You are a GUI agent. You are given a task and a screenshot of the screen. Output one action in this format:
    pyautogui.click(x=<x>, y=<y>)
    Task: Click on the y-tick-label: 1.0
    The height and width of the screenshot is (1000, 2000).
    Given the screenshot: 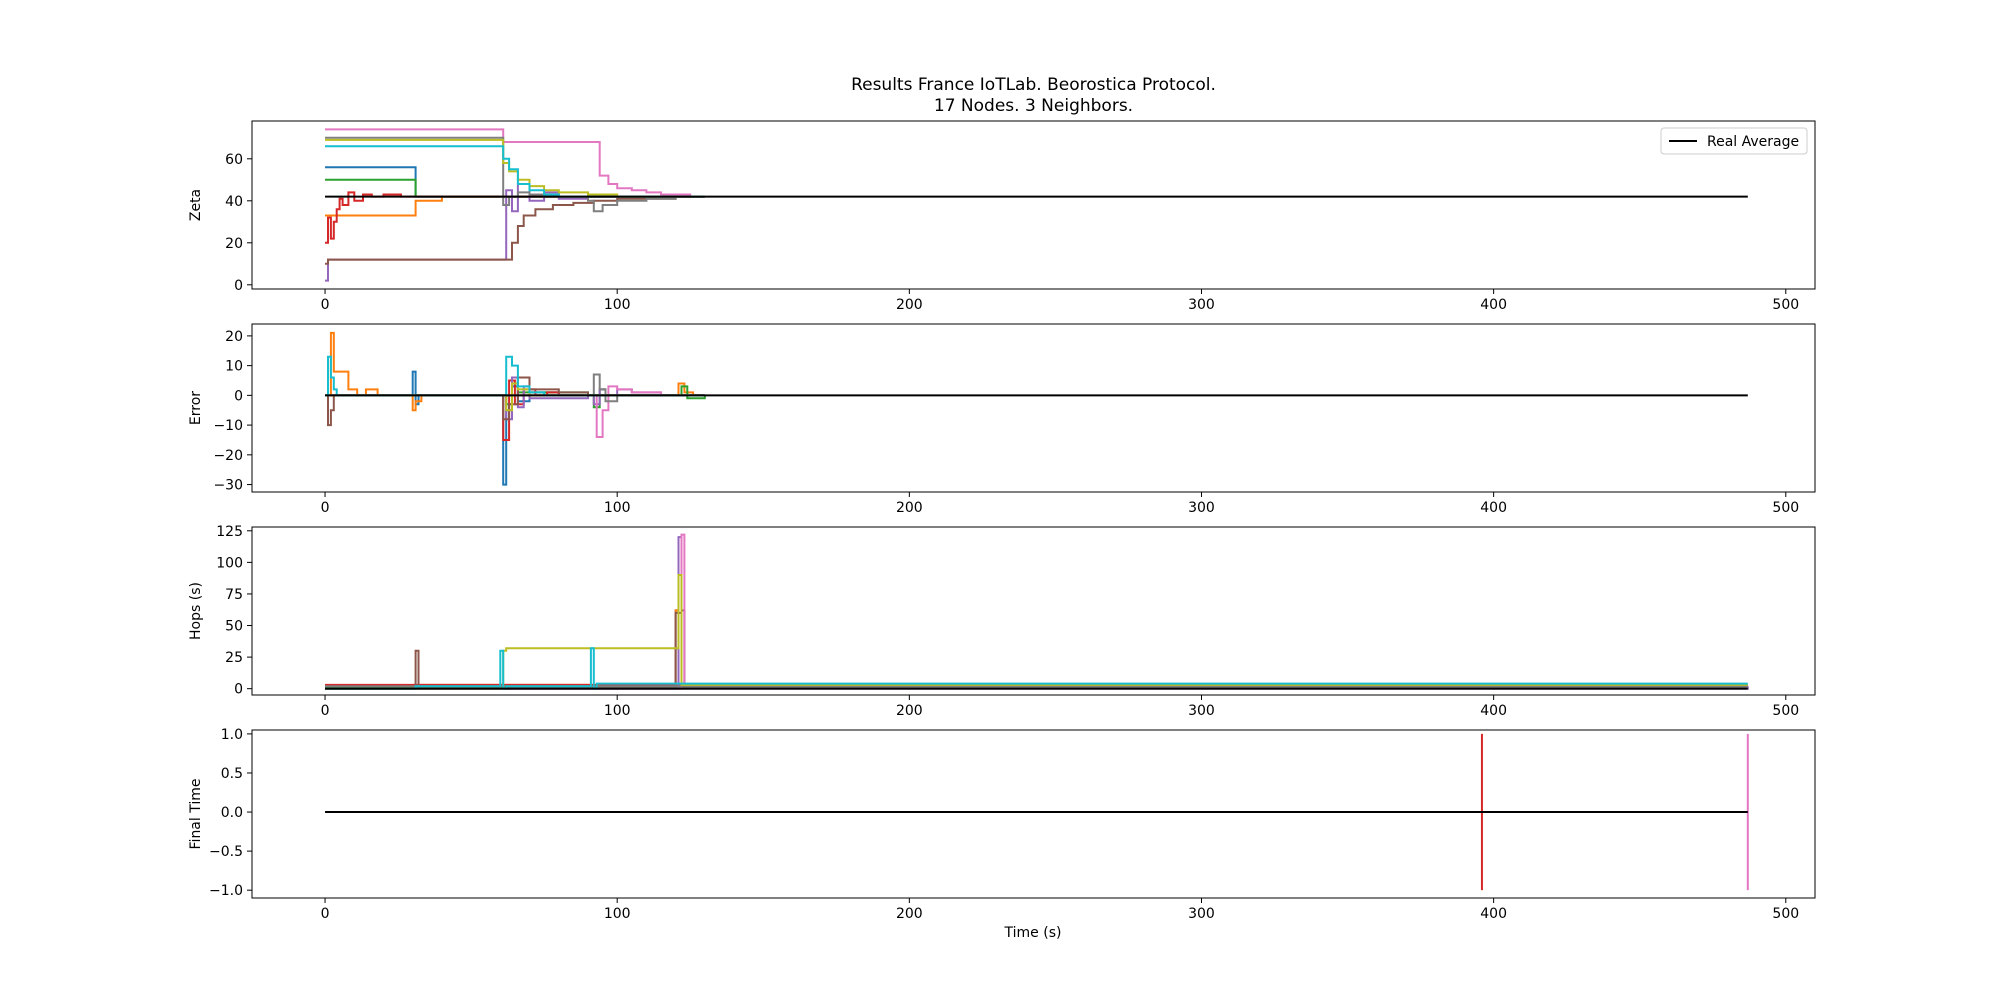 What is the action you would take?
    pyautogui.click(x=232, y=735)
    